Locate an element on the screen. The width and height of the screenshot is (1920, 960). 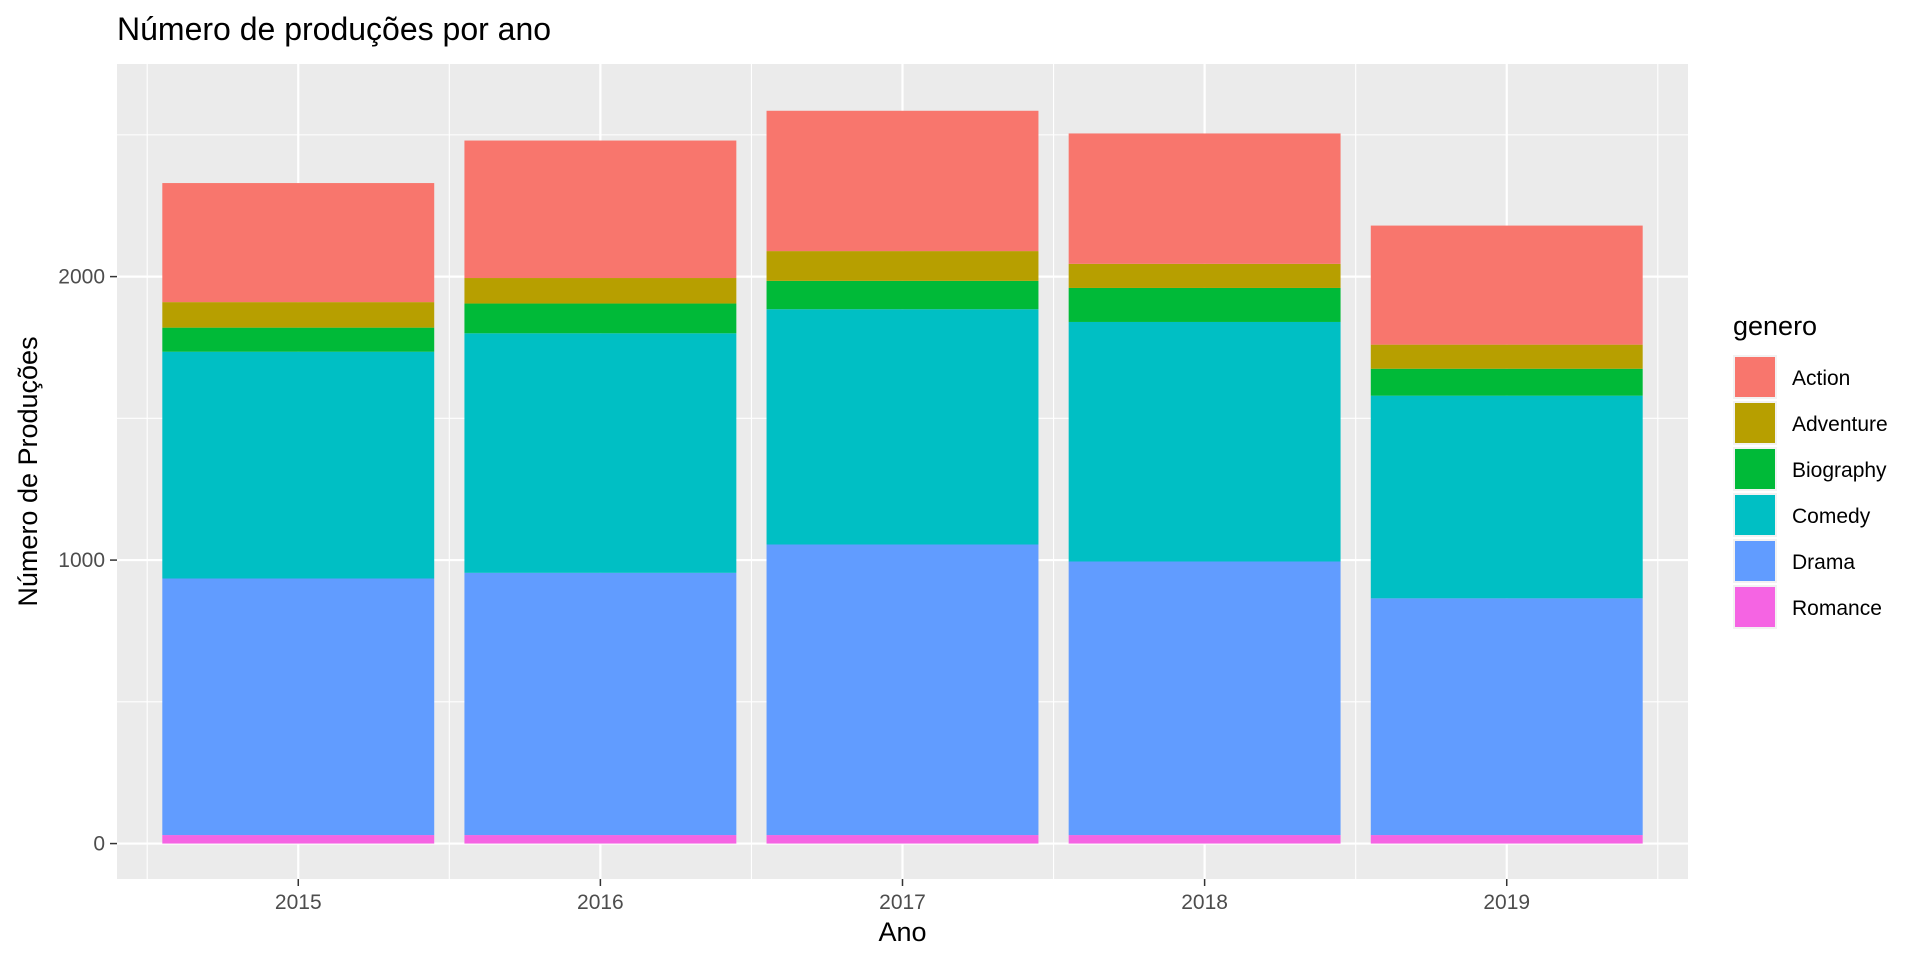
legend-label-action: Action is located at coordinates (1821, 378).